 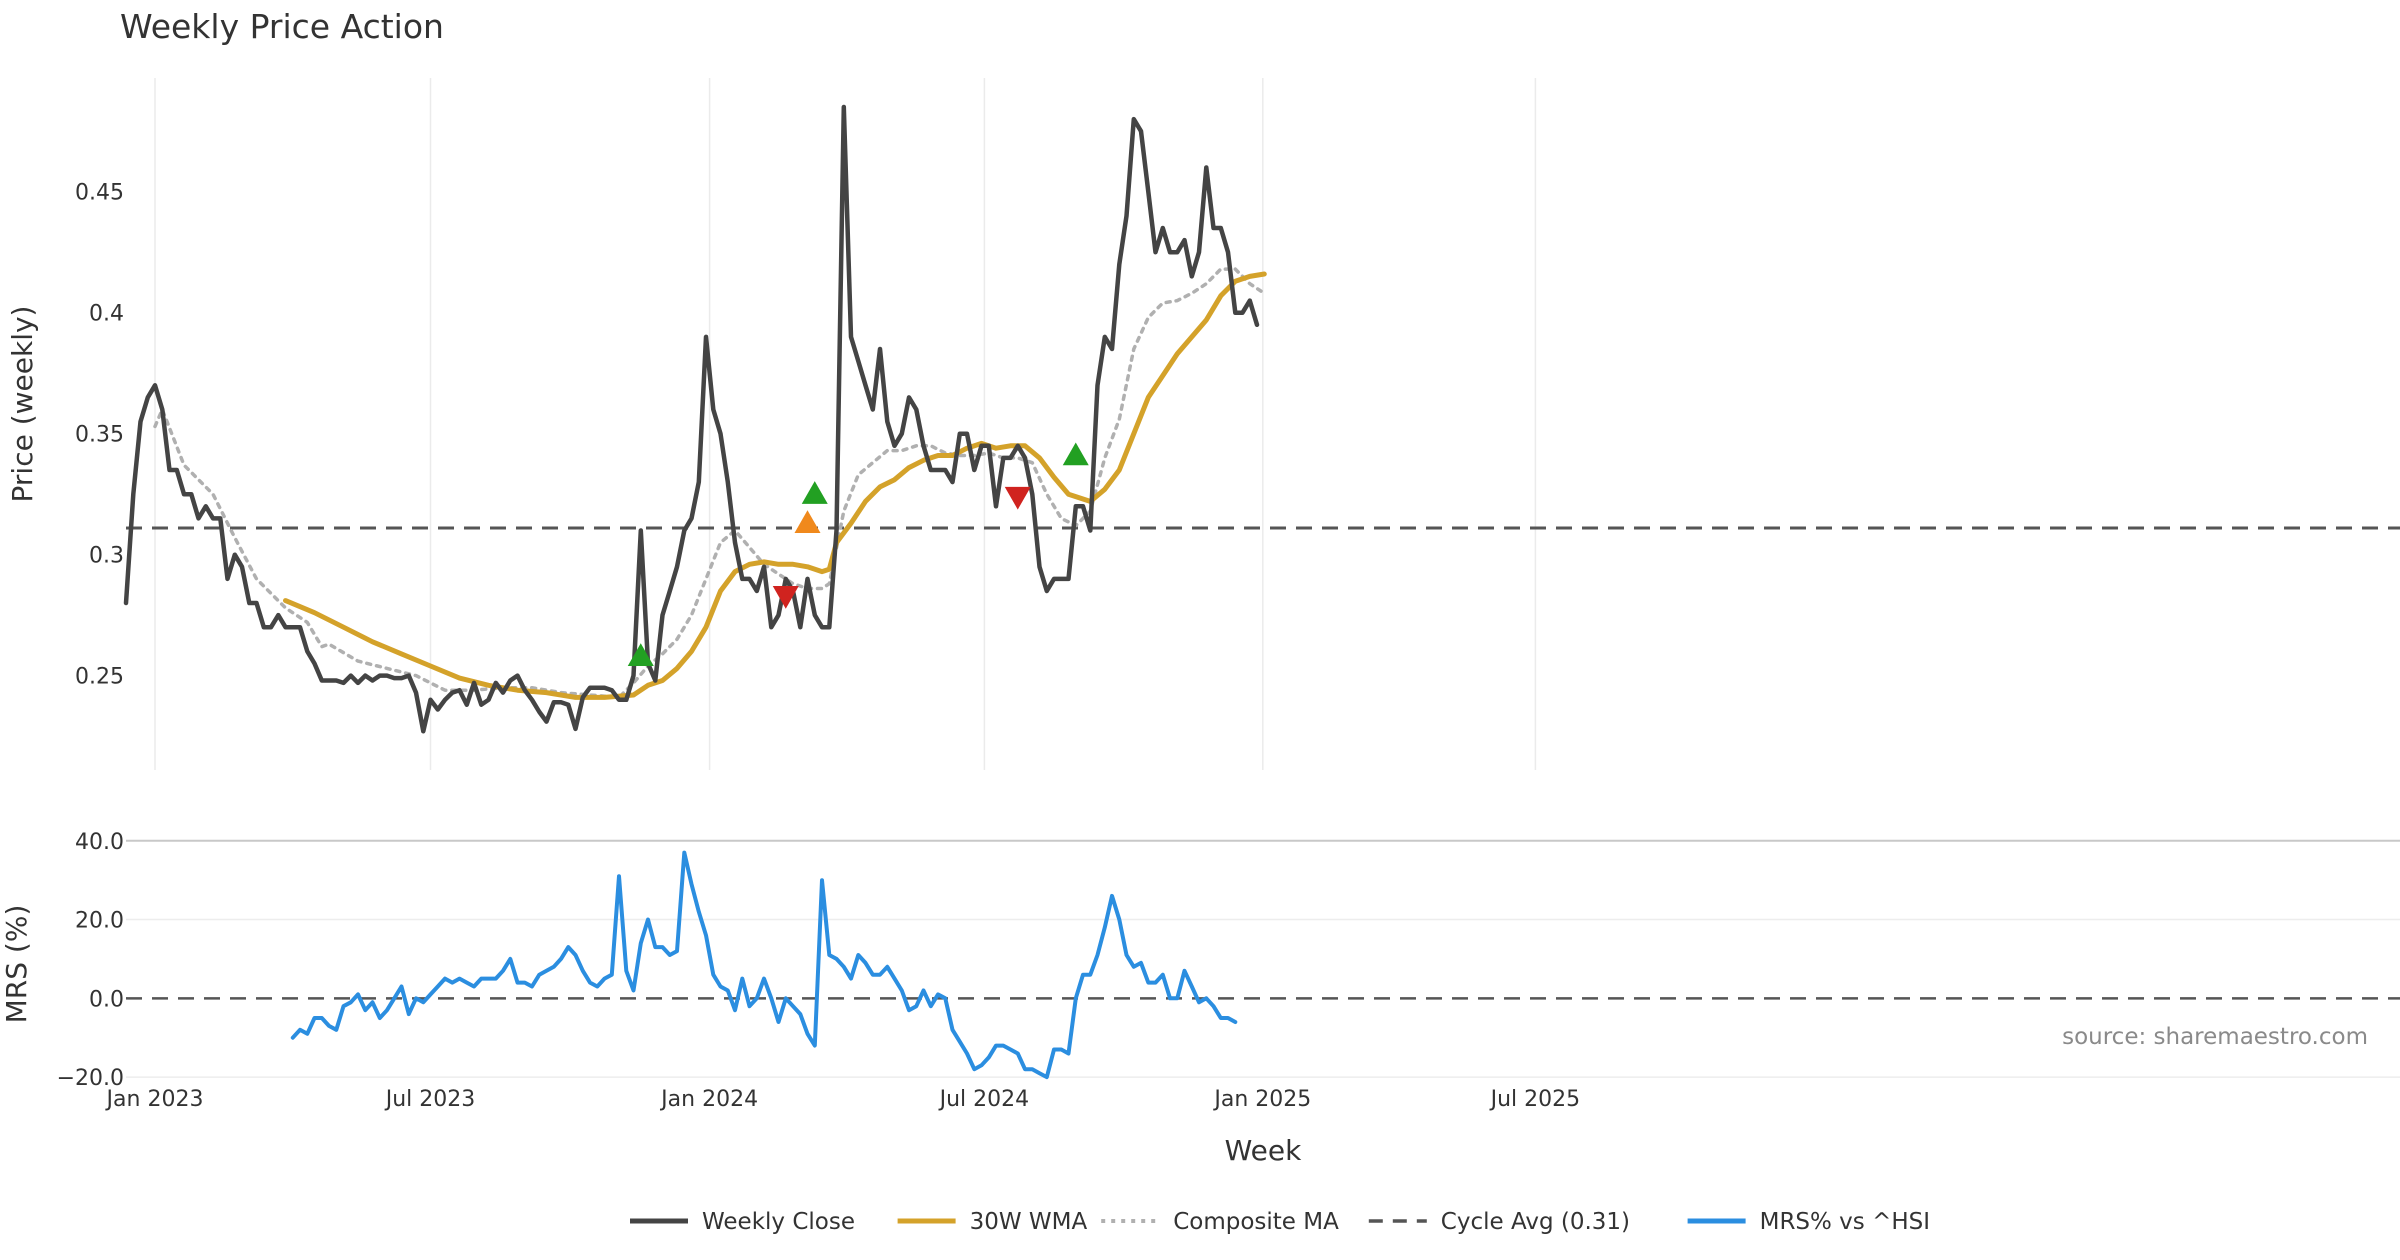 I want to click on legend-label: 30W WMA, so click(x=1029, y=1222).